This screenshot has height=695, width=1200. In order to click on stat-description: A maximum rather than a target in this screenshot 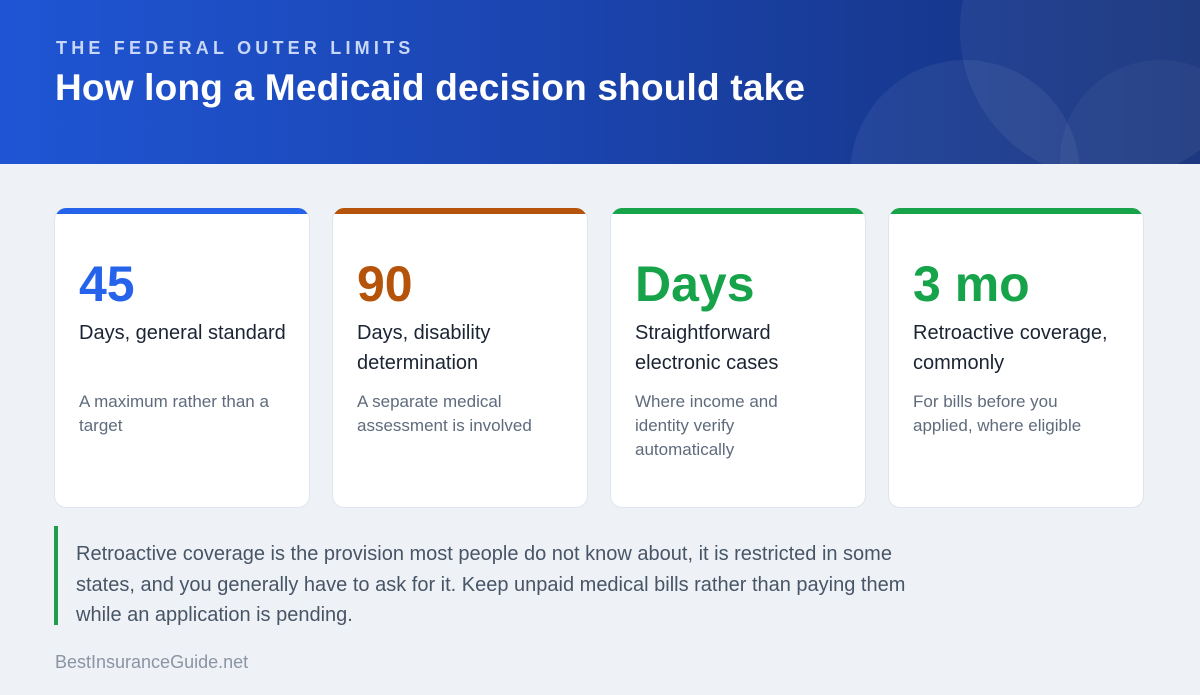, I will do `click(174, 413)`.